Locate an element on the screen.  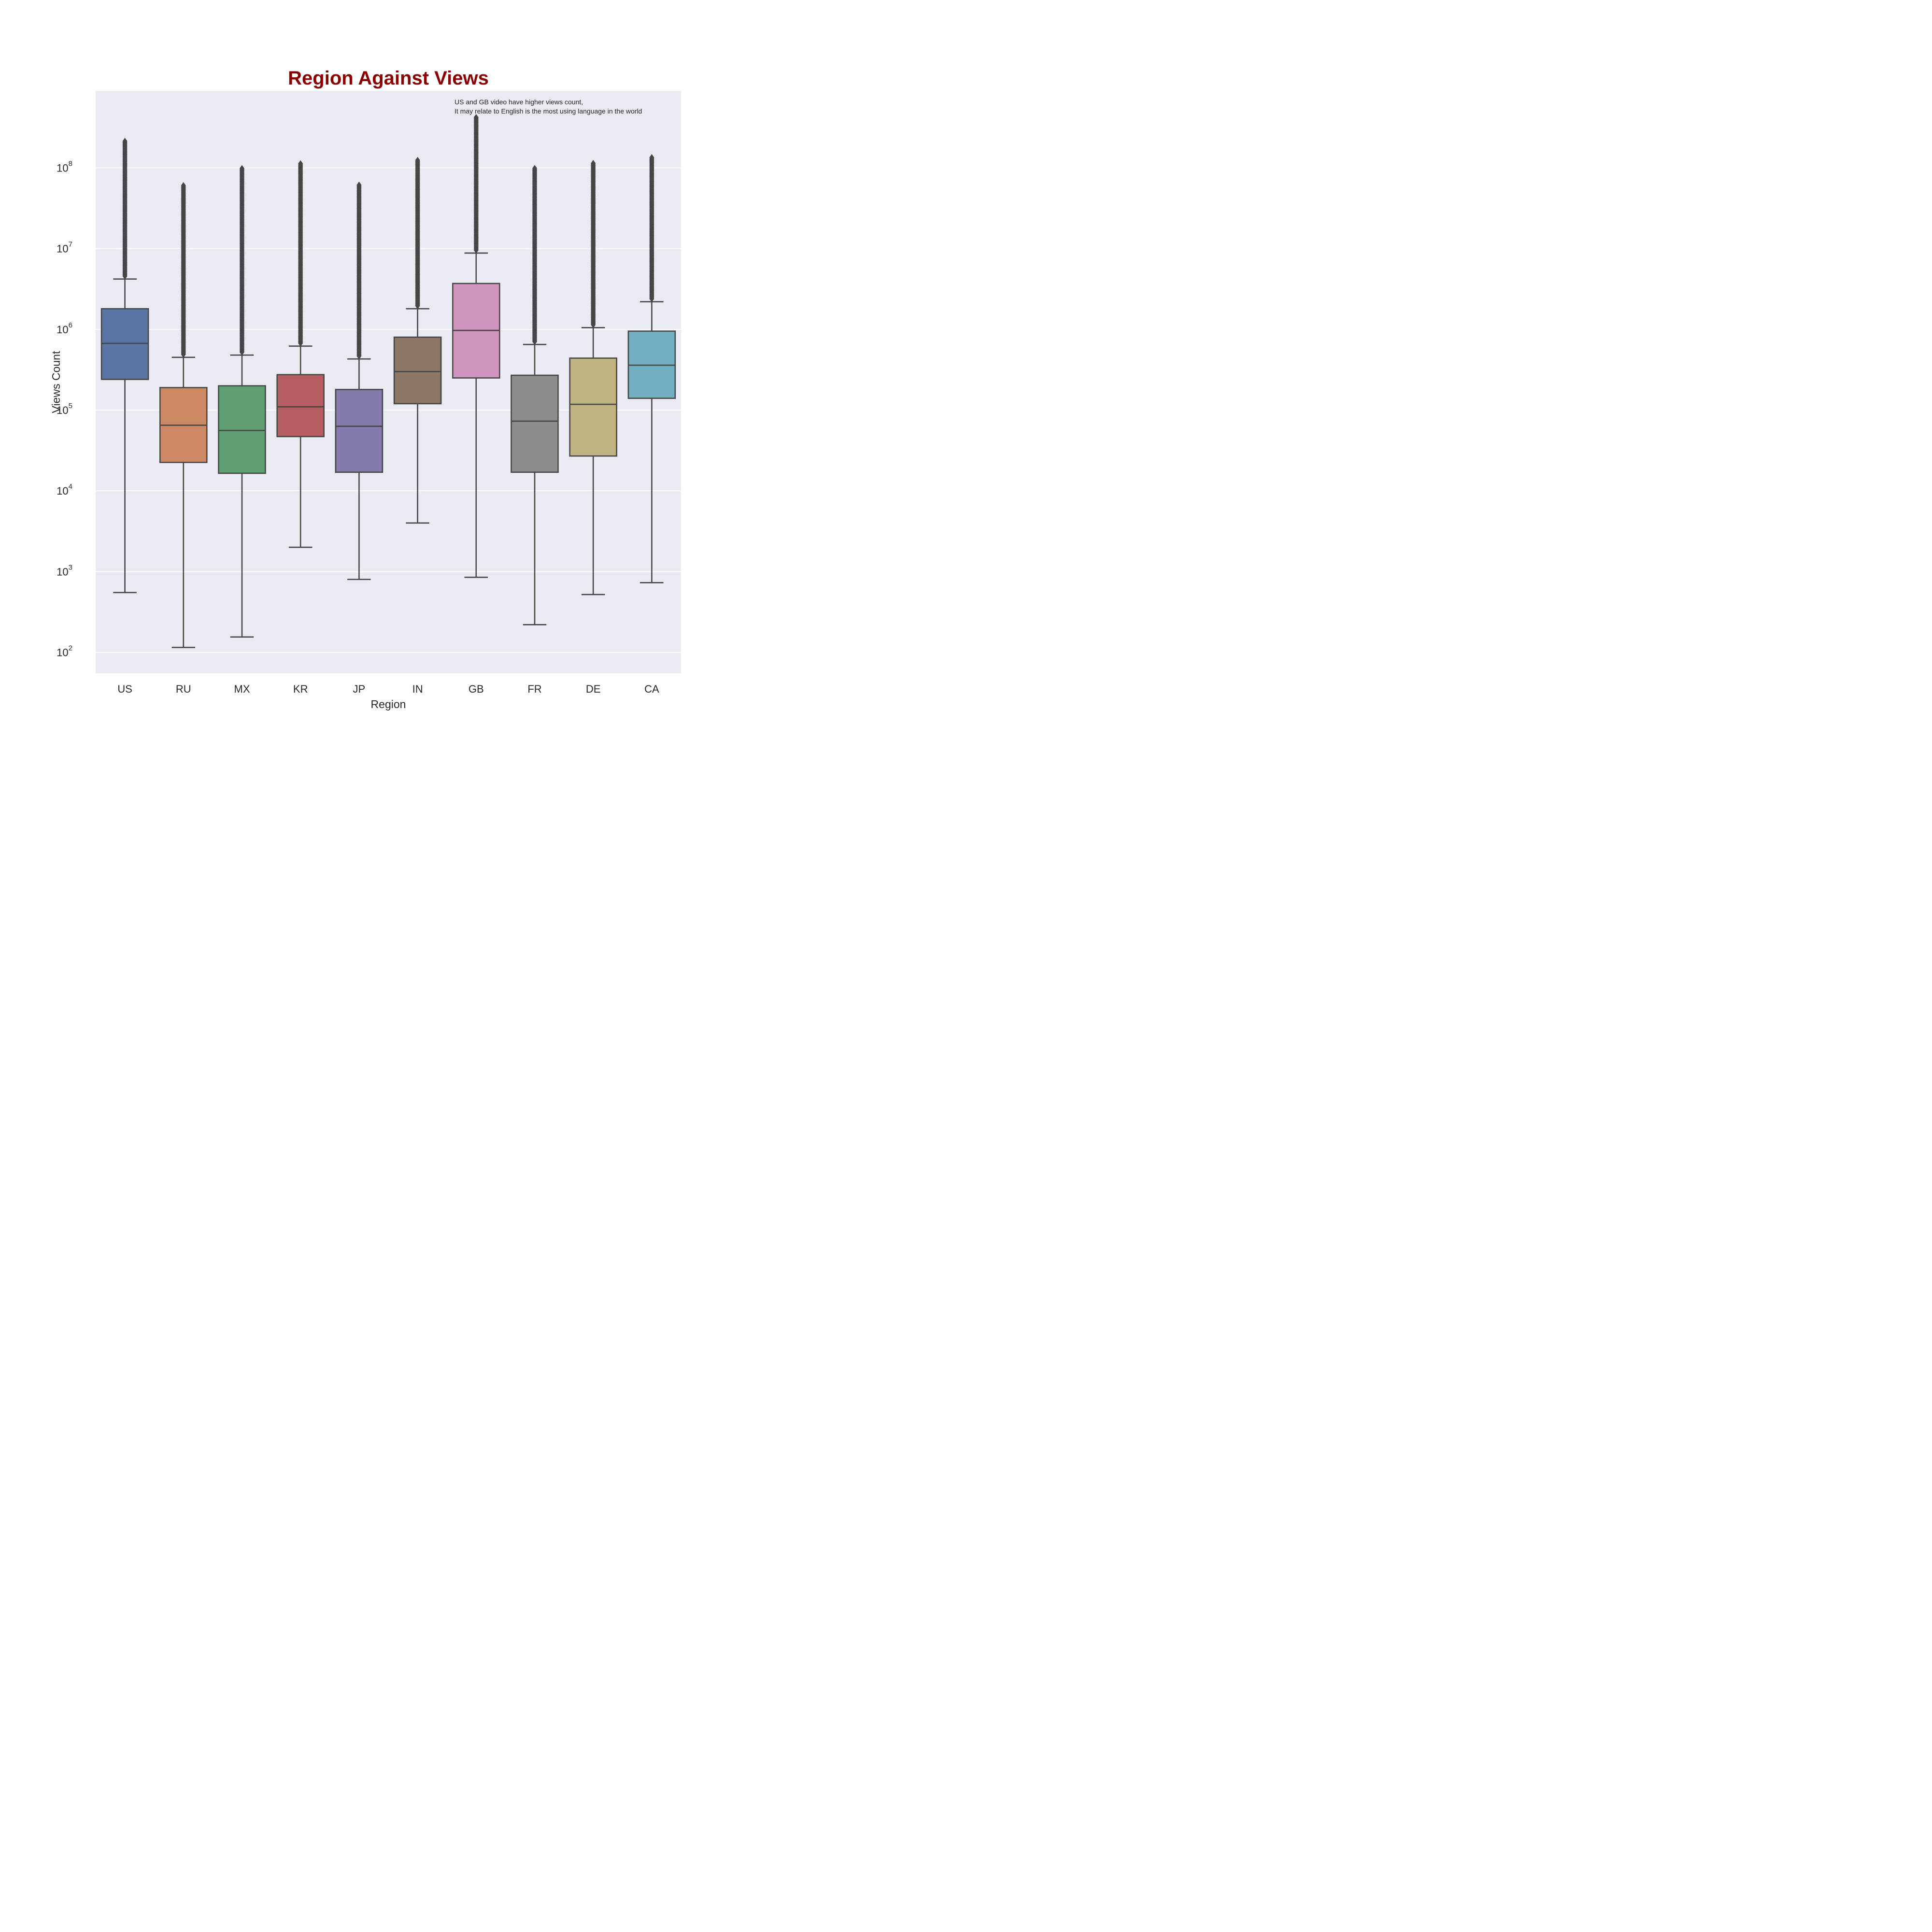
box-group-ca is located at coordinates (651, 368).